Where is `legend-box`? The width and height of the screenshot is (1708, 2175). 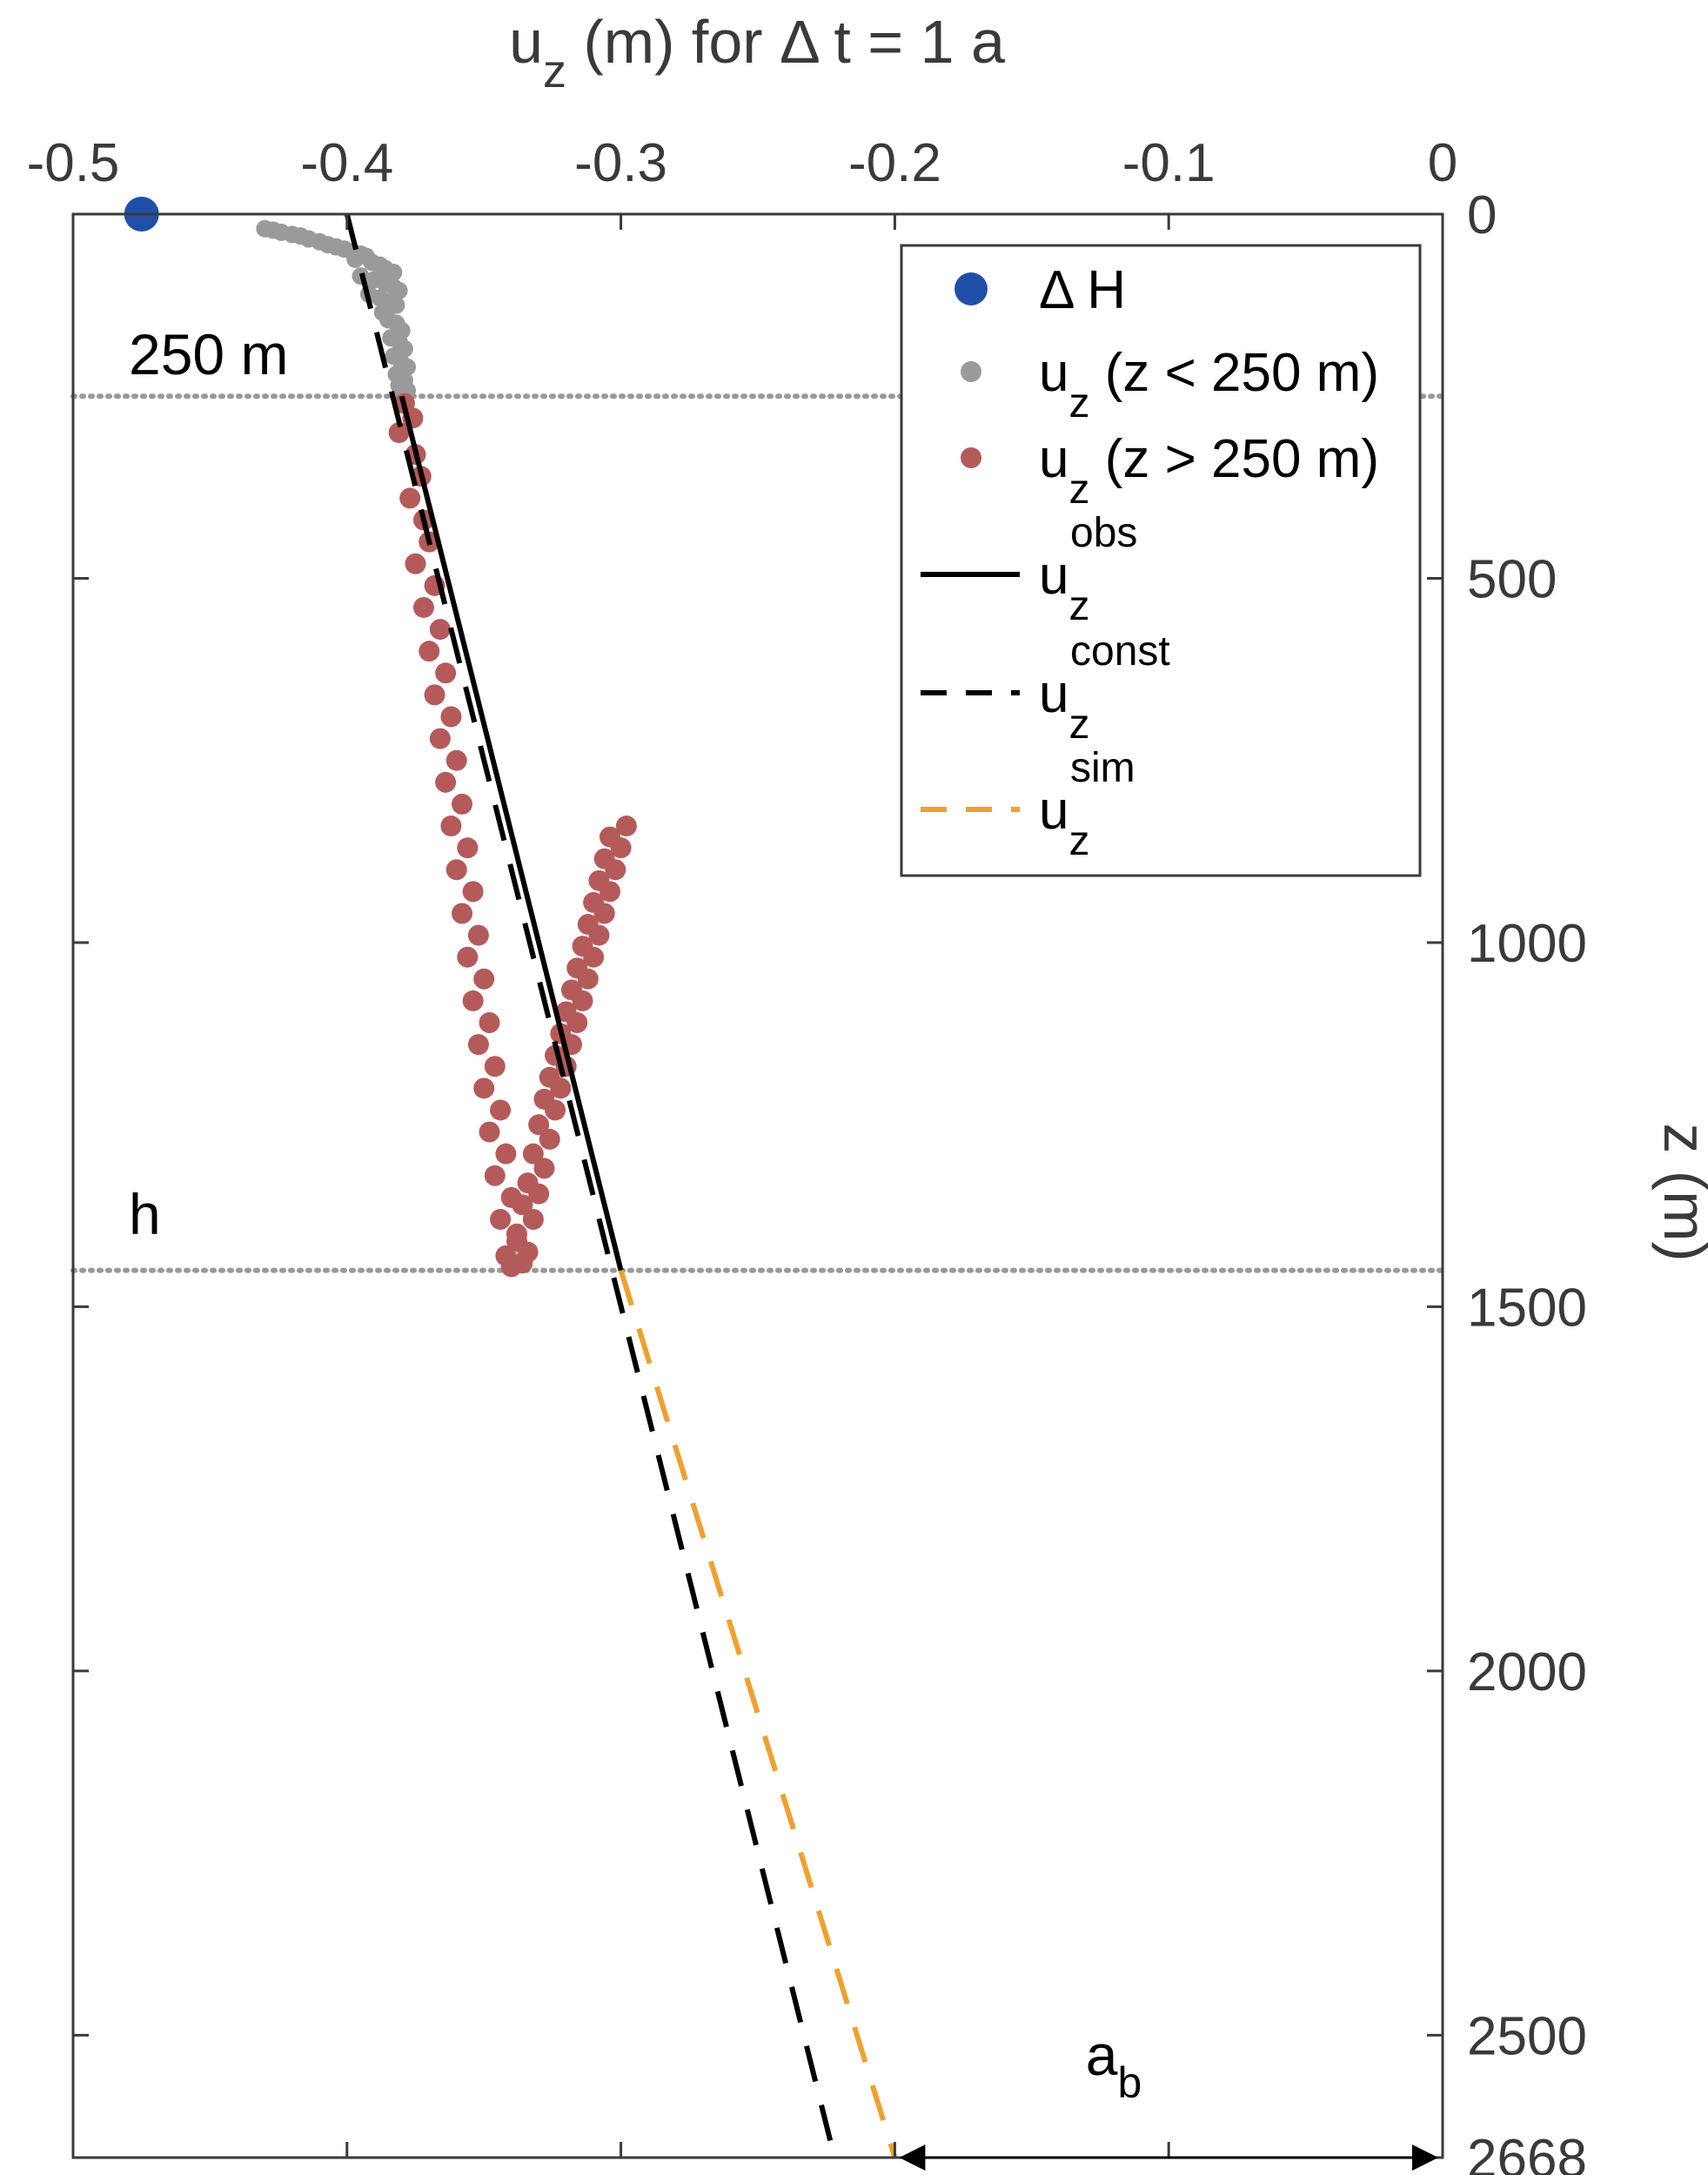
legend-box is located at coordinates (1161, 560).